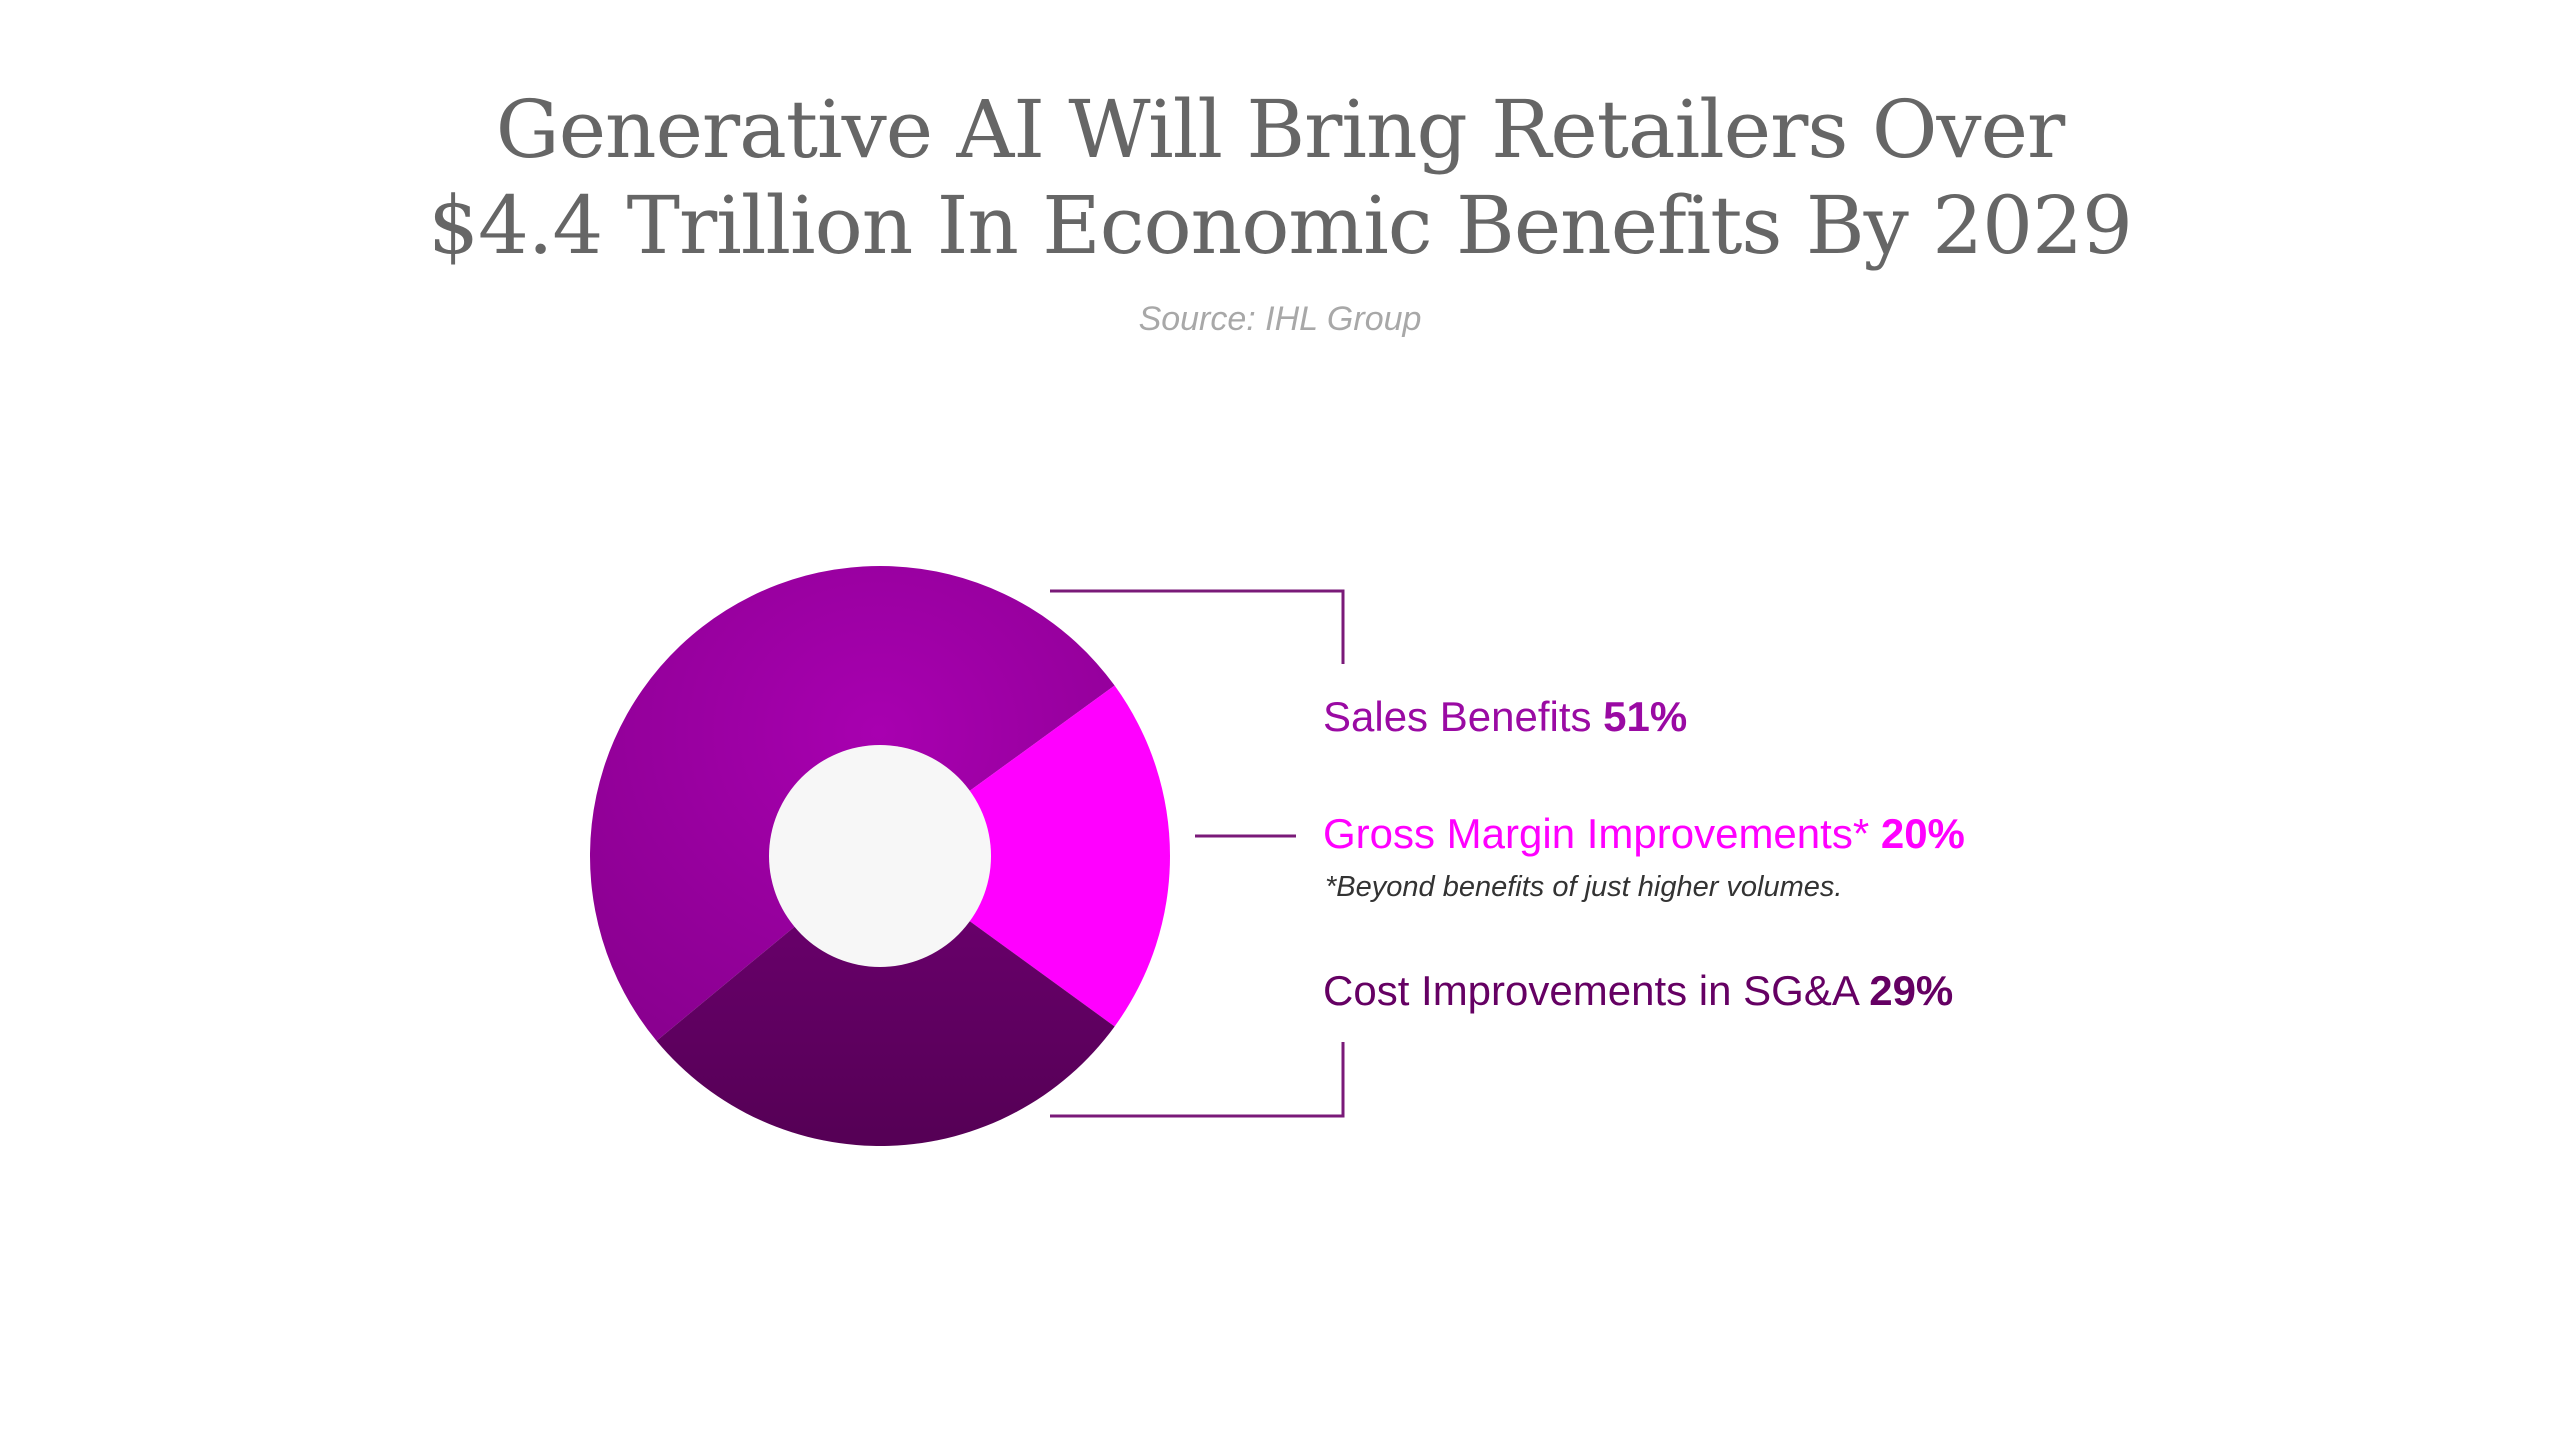  I want to click on legend-sales: Sales Benefits 51%, so click(1505, 717).